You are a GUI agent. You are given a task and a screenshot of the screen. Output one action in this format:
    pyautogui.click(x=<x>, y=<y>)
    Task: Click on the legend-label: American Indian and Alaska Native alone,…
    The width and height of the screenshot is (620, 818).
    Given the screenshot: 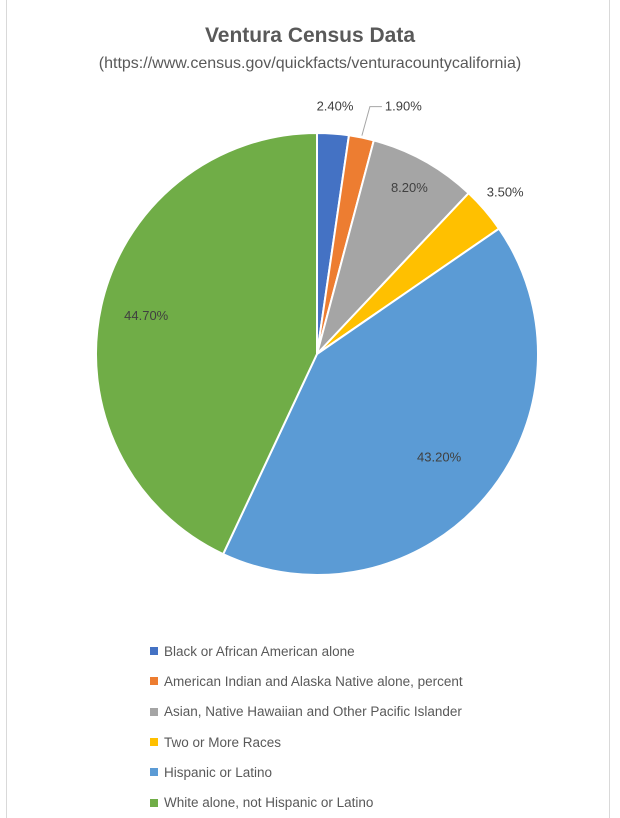 What is the action you would take?
    pyautogui.click(x=313, y=681)
    